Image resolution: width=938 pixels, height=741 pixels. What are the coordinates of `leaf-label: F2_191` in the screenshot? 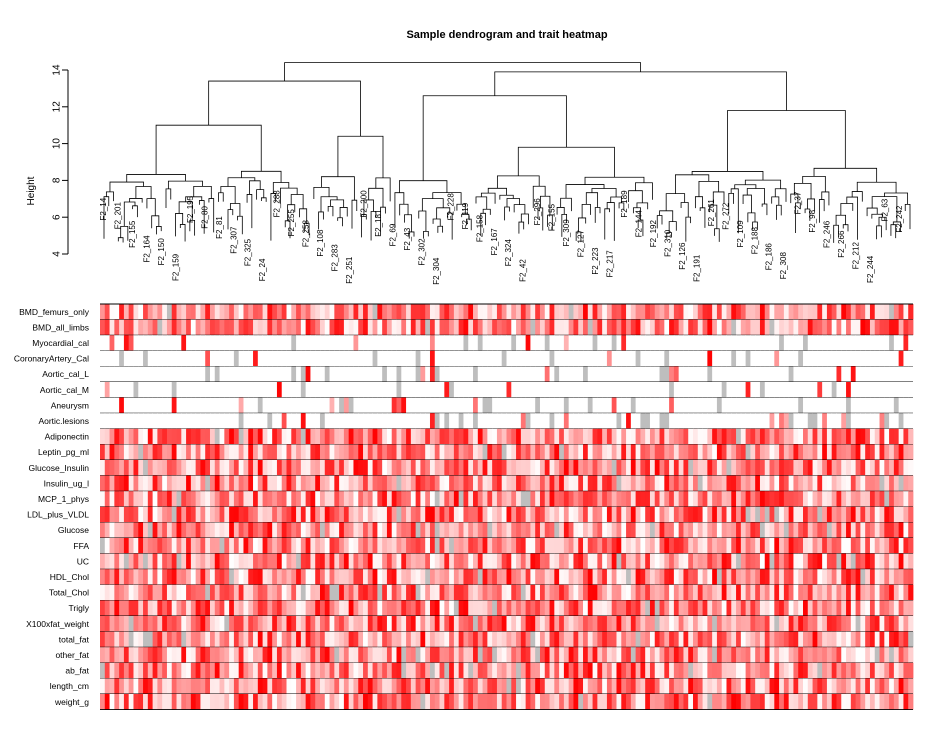 It's located at (696, 268).